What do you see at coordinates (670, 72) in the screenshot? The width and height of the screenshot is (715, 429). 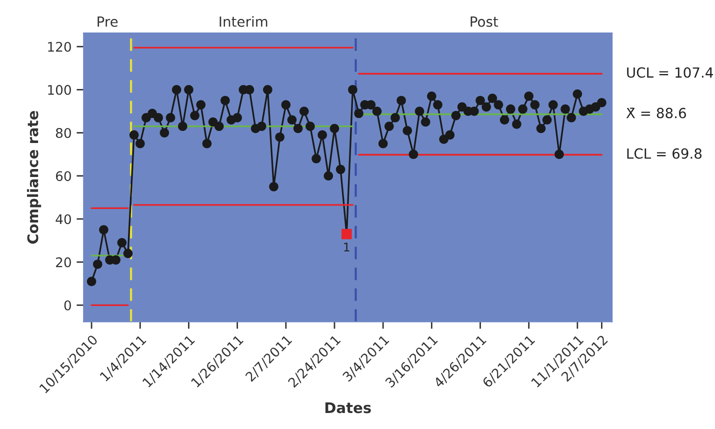 I see `text: UCL = 107.4` at bounding box center [670, 72].